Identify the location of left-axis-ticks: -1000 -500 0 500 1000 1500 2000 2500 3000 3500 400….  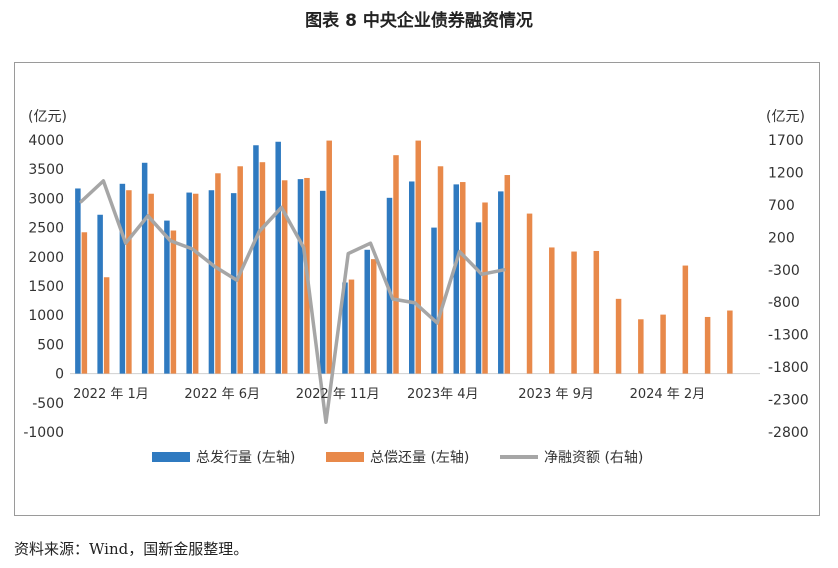
(43, 287).